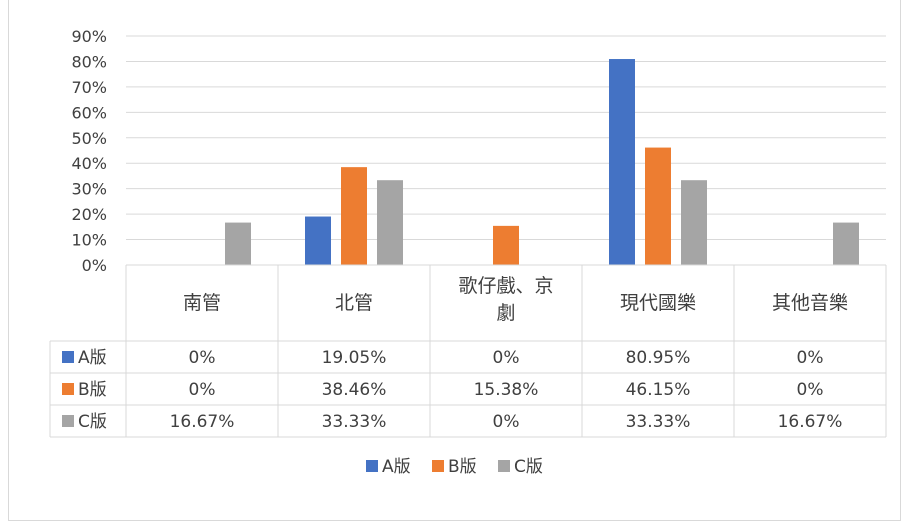 This screenshot has width=903, height=523. I want to click on bar-C版-南管, so click(238, 243).